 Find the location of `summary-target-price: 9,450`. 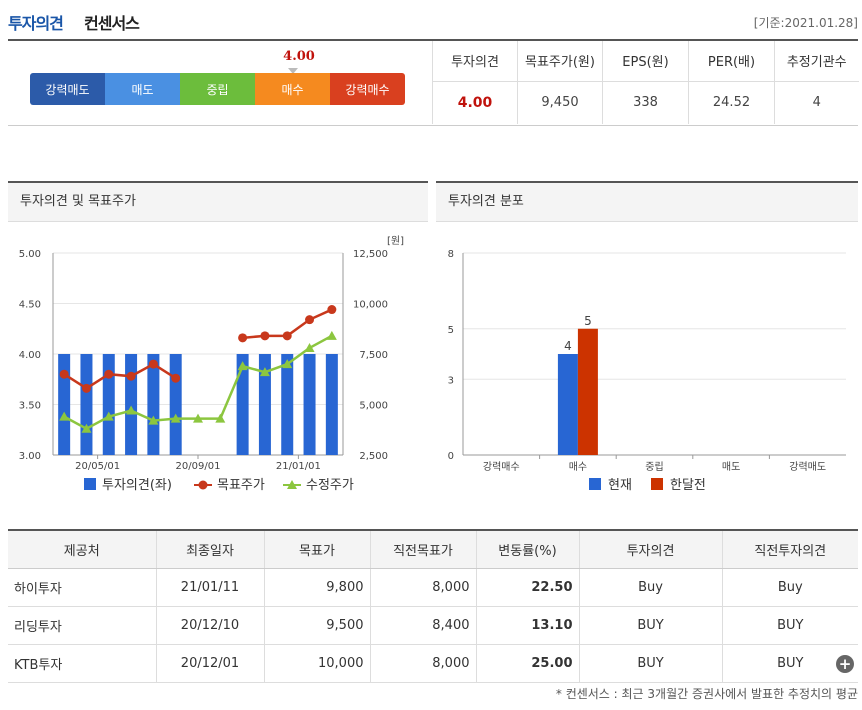

summary-target-price: 9,450 is located at coordinates (560, 102).